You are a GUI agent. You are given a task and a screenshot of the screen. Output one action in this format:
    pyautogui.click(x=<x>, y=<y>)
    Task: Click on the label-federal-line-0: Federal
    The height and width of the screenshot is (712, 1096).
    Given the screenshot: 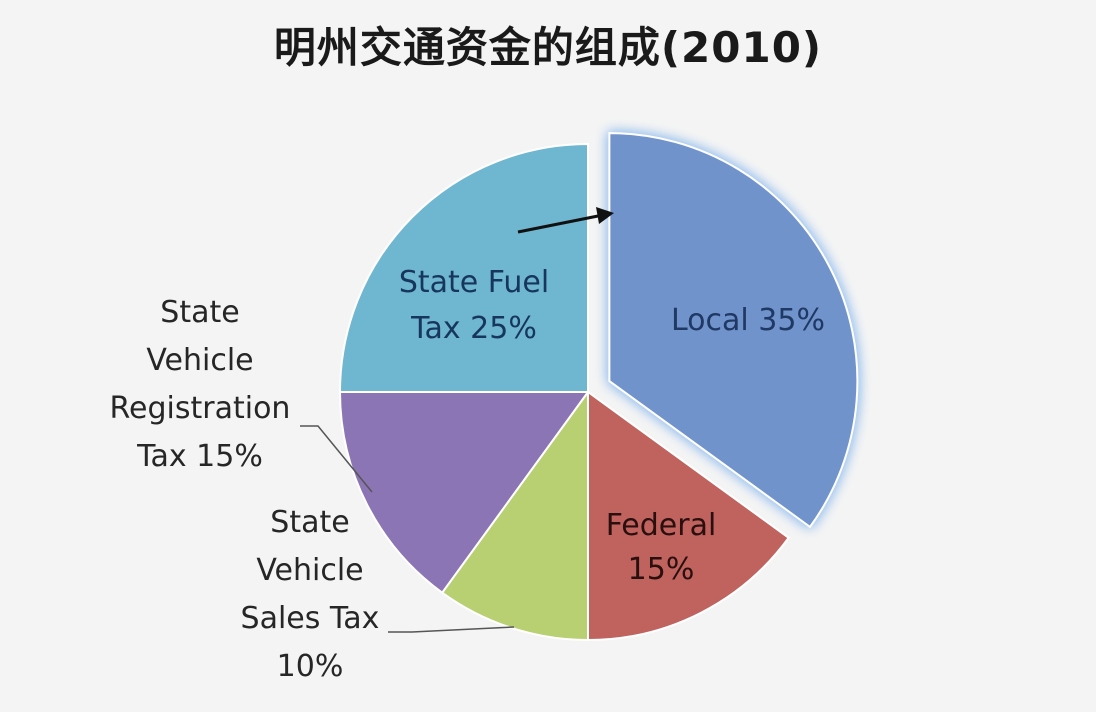 What is the action you would take?
    pyautogui.click(x=661, y=525)
    